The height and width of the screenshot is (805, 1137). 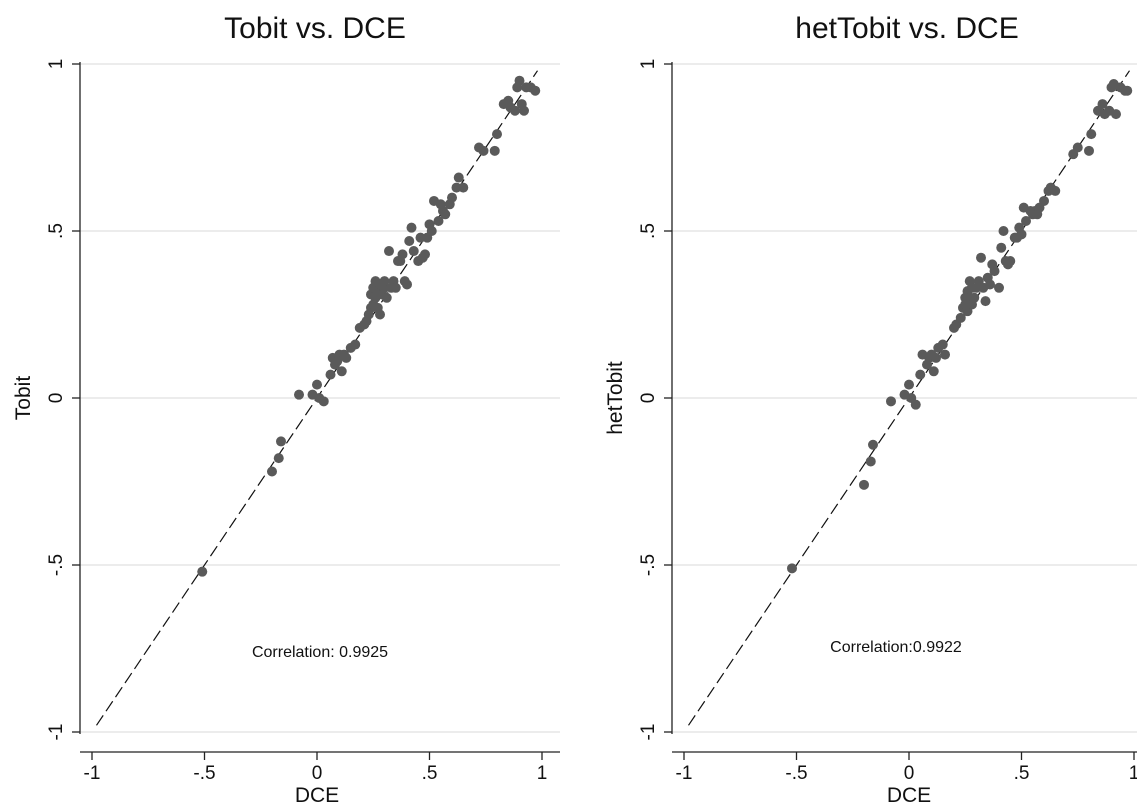 I want to click on chart-title: Tobit vs. DCE, so click(x=315, y=28).